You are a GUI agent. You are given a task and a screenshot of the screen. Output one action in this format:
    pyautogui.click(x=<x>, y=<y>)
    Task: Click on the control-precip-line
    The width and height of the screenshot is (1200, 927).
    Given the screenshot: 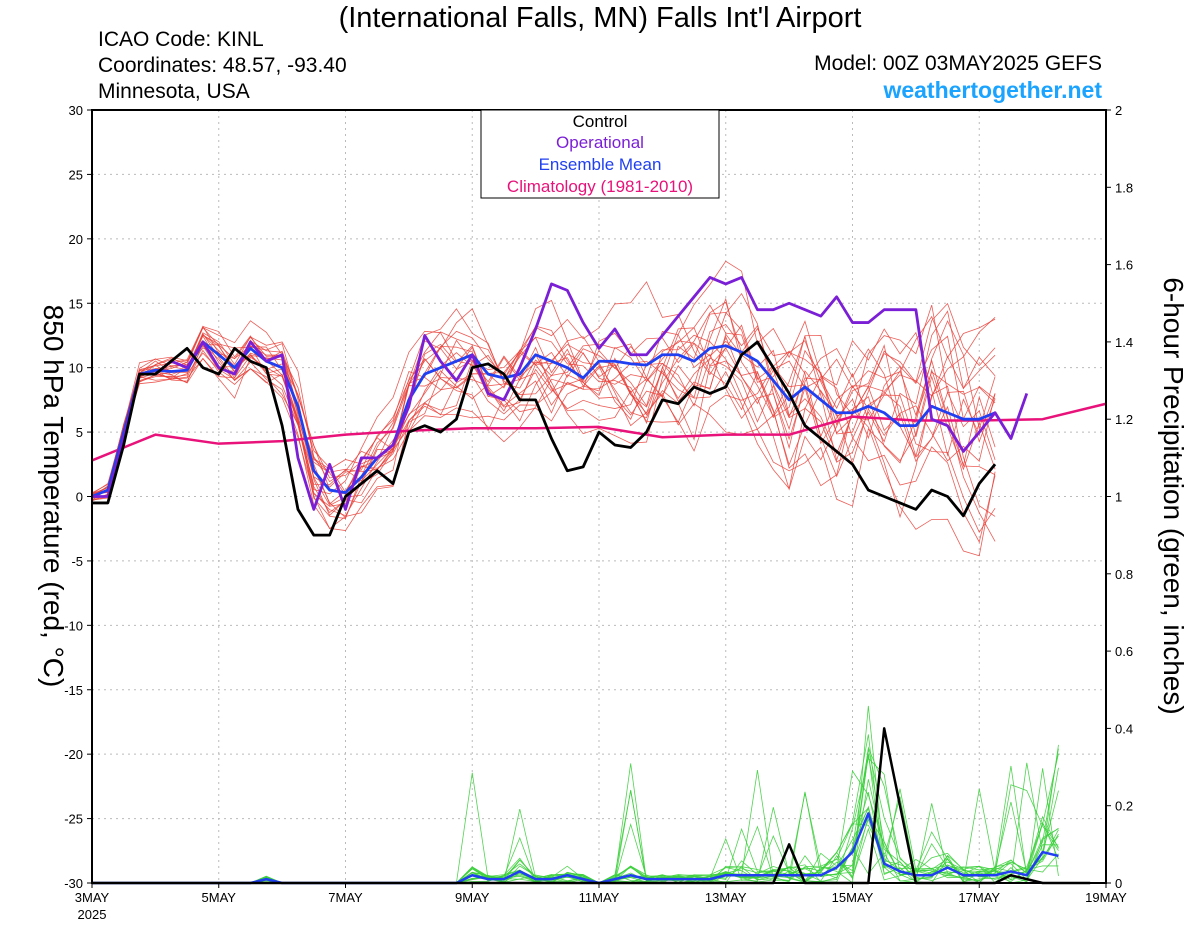 What is the action you would take?
    pyautogui.click(x=591, y=806)
    